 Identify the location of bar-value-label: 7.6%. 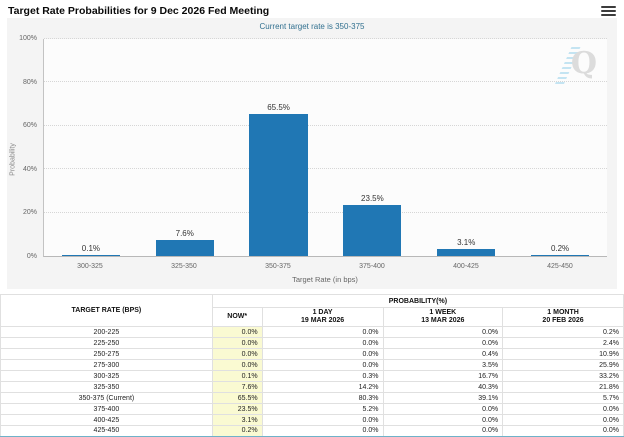
(184, 233).